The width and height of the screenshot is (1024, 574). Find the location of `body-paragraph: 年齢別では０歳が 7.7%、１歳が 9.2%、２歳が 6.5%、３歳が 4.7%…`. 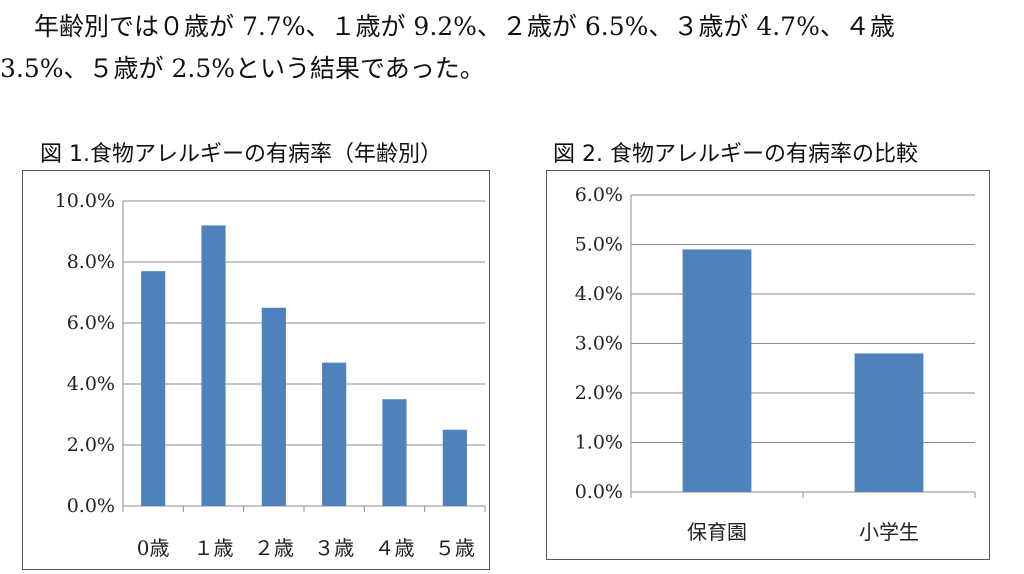

body-paragraph: 年齢別では０歳が 7.7%、１歳が 9.2%、２歳が 6.5%、３歳が 4.7%… is located at coordinates (512, 48).